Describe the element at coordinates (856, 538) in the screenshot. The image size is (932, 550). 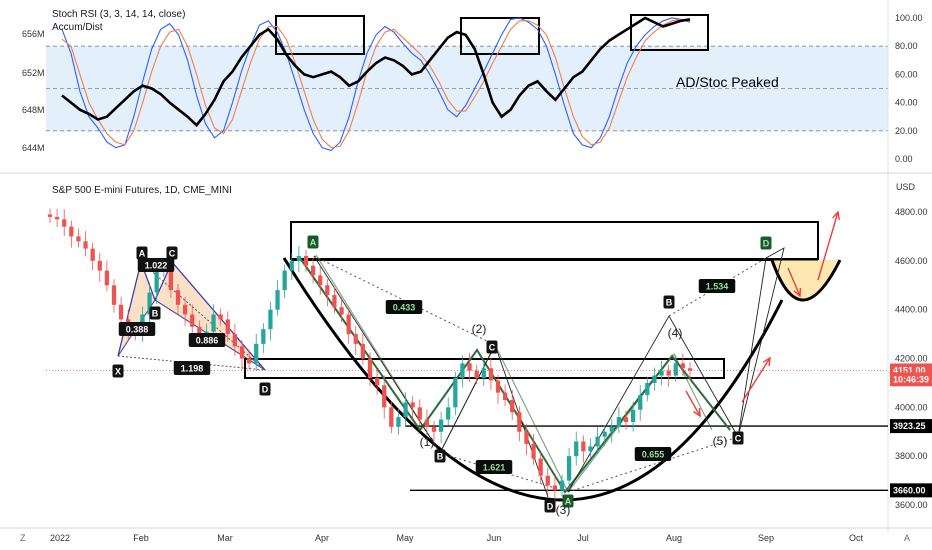
I see `x-tick-label: Oct` at that location.